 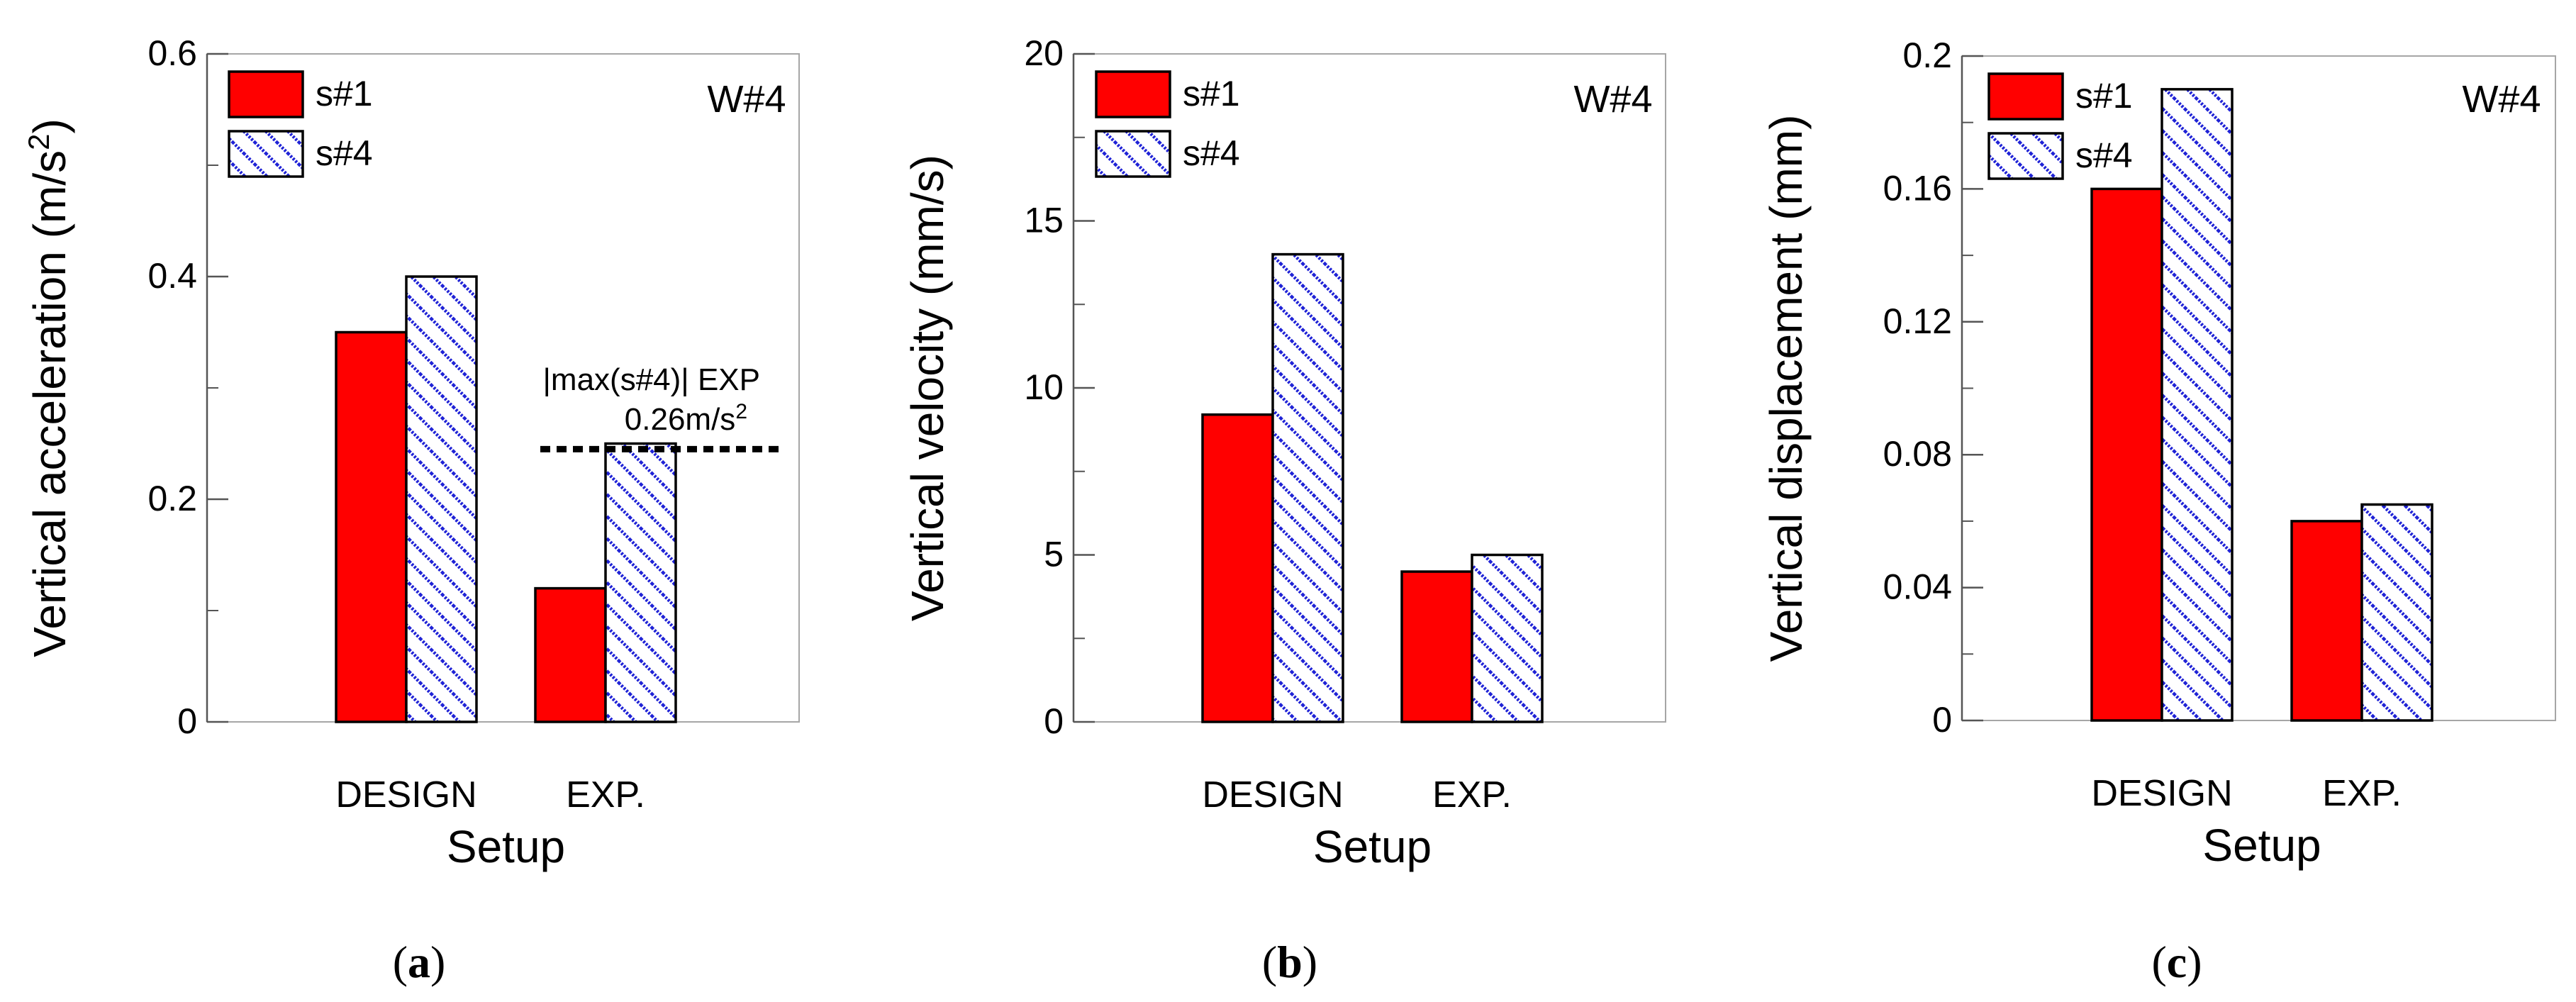 I want to click on caption-letter: b, so click(x=1290, y=962).